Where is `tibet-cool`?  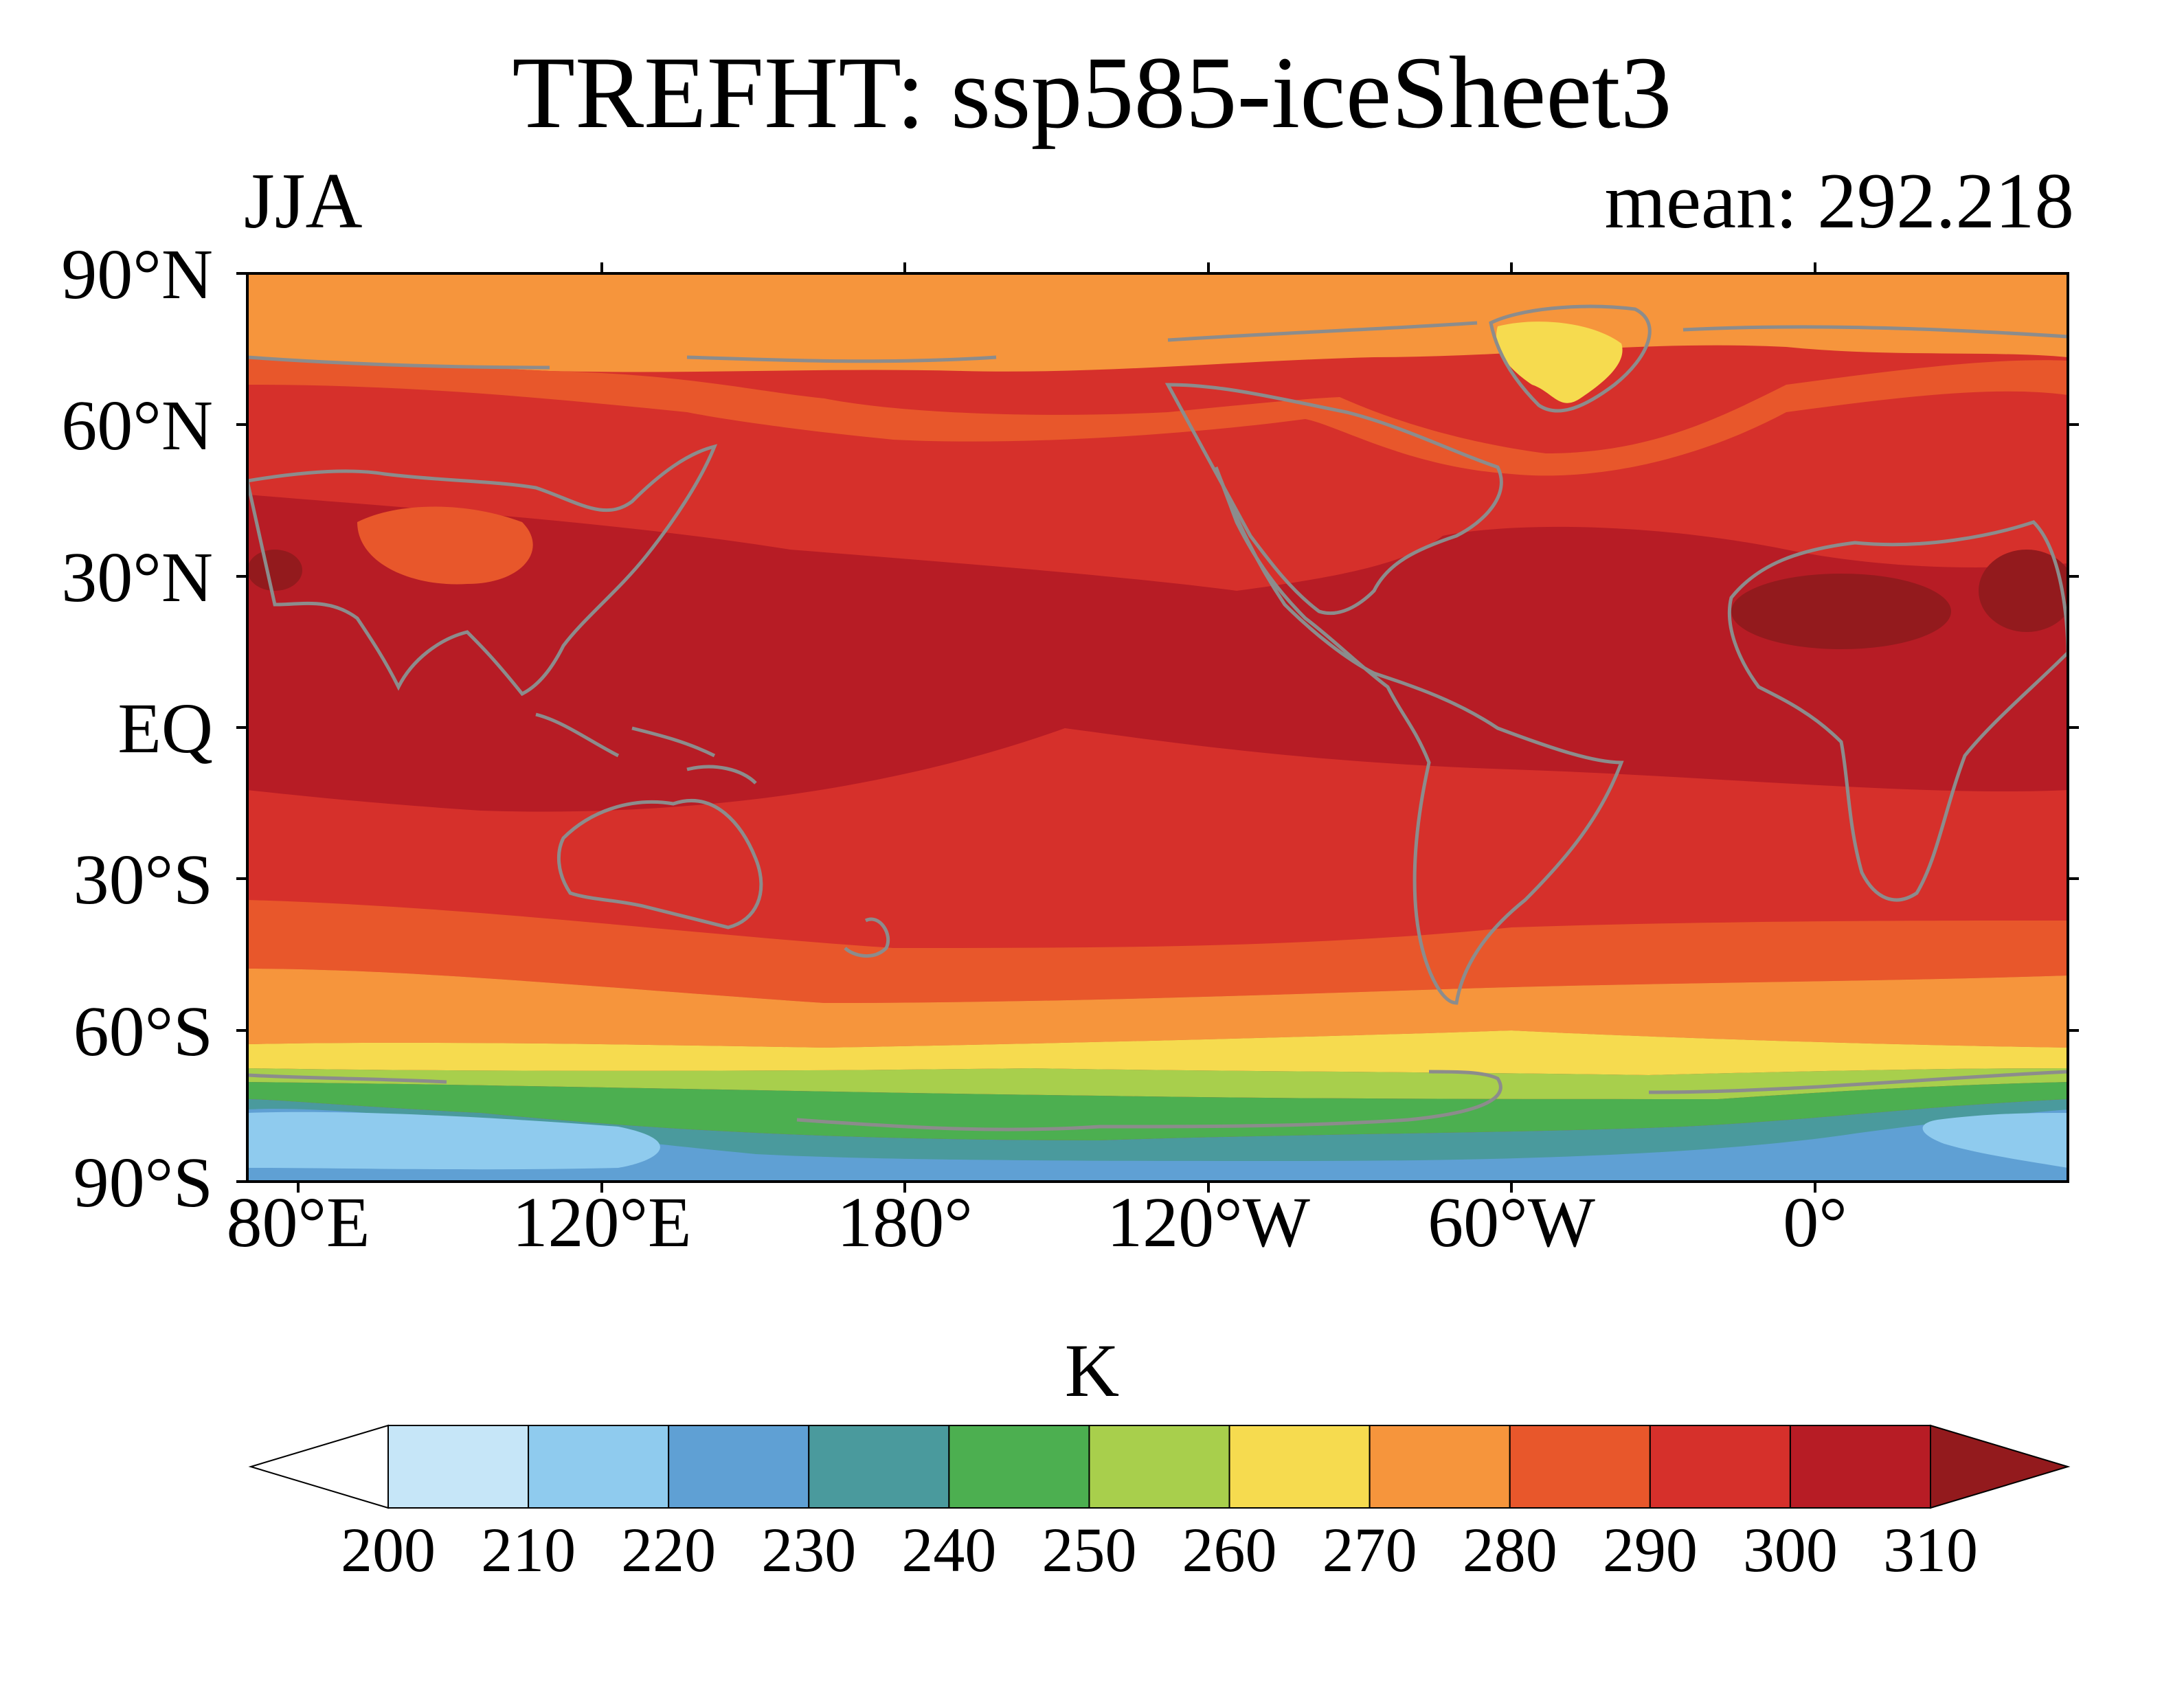 tibet-cool is located at coordinates (445, 545).